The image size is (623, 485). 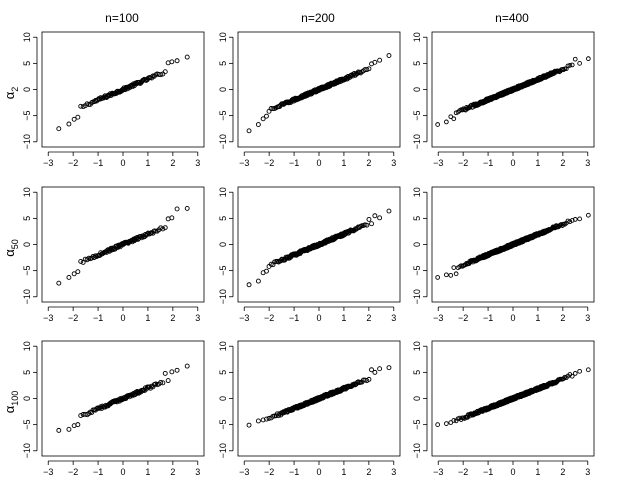 What do you see at coordinates (511, 468) in the screenshot?
I see `x-axis: −3 −2 −1 0 1 2 3` at bounding box center [511, 468].